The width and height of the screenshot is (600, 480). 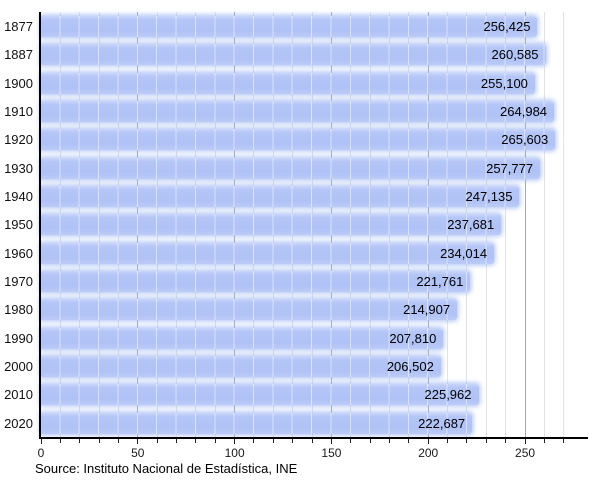 I want to click on x-axis-line, so click(x=313, y=438).